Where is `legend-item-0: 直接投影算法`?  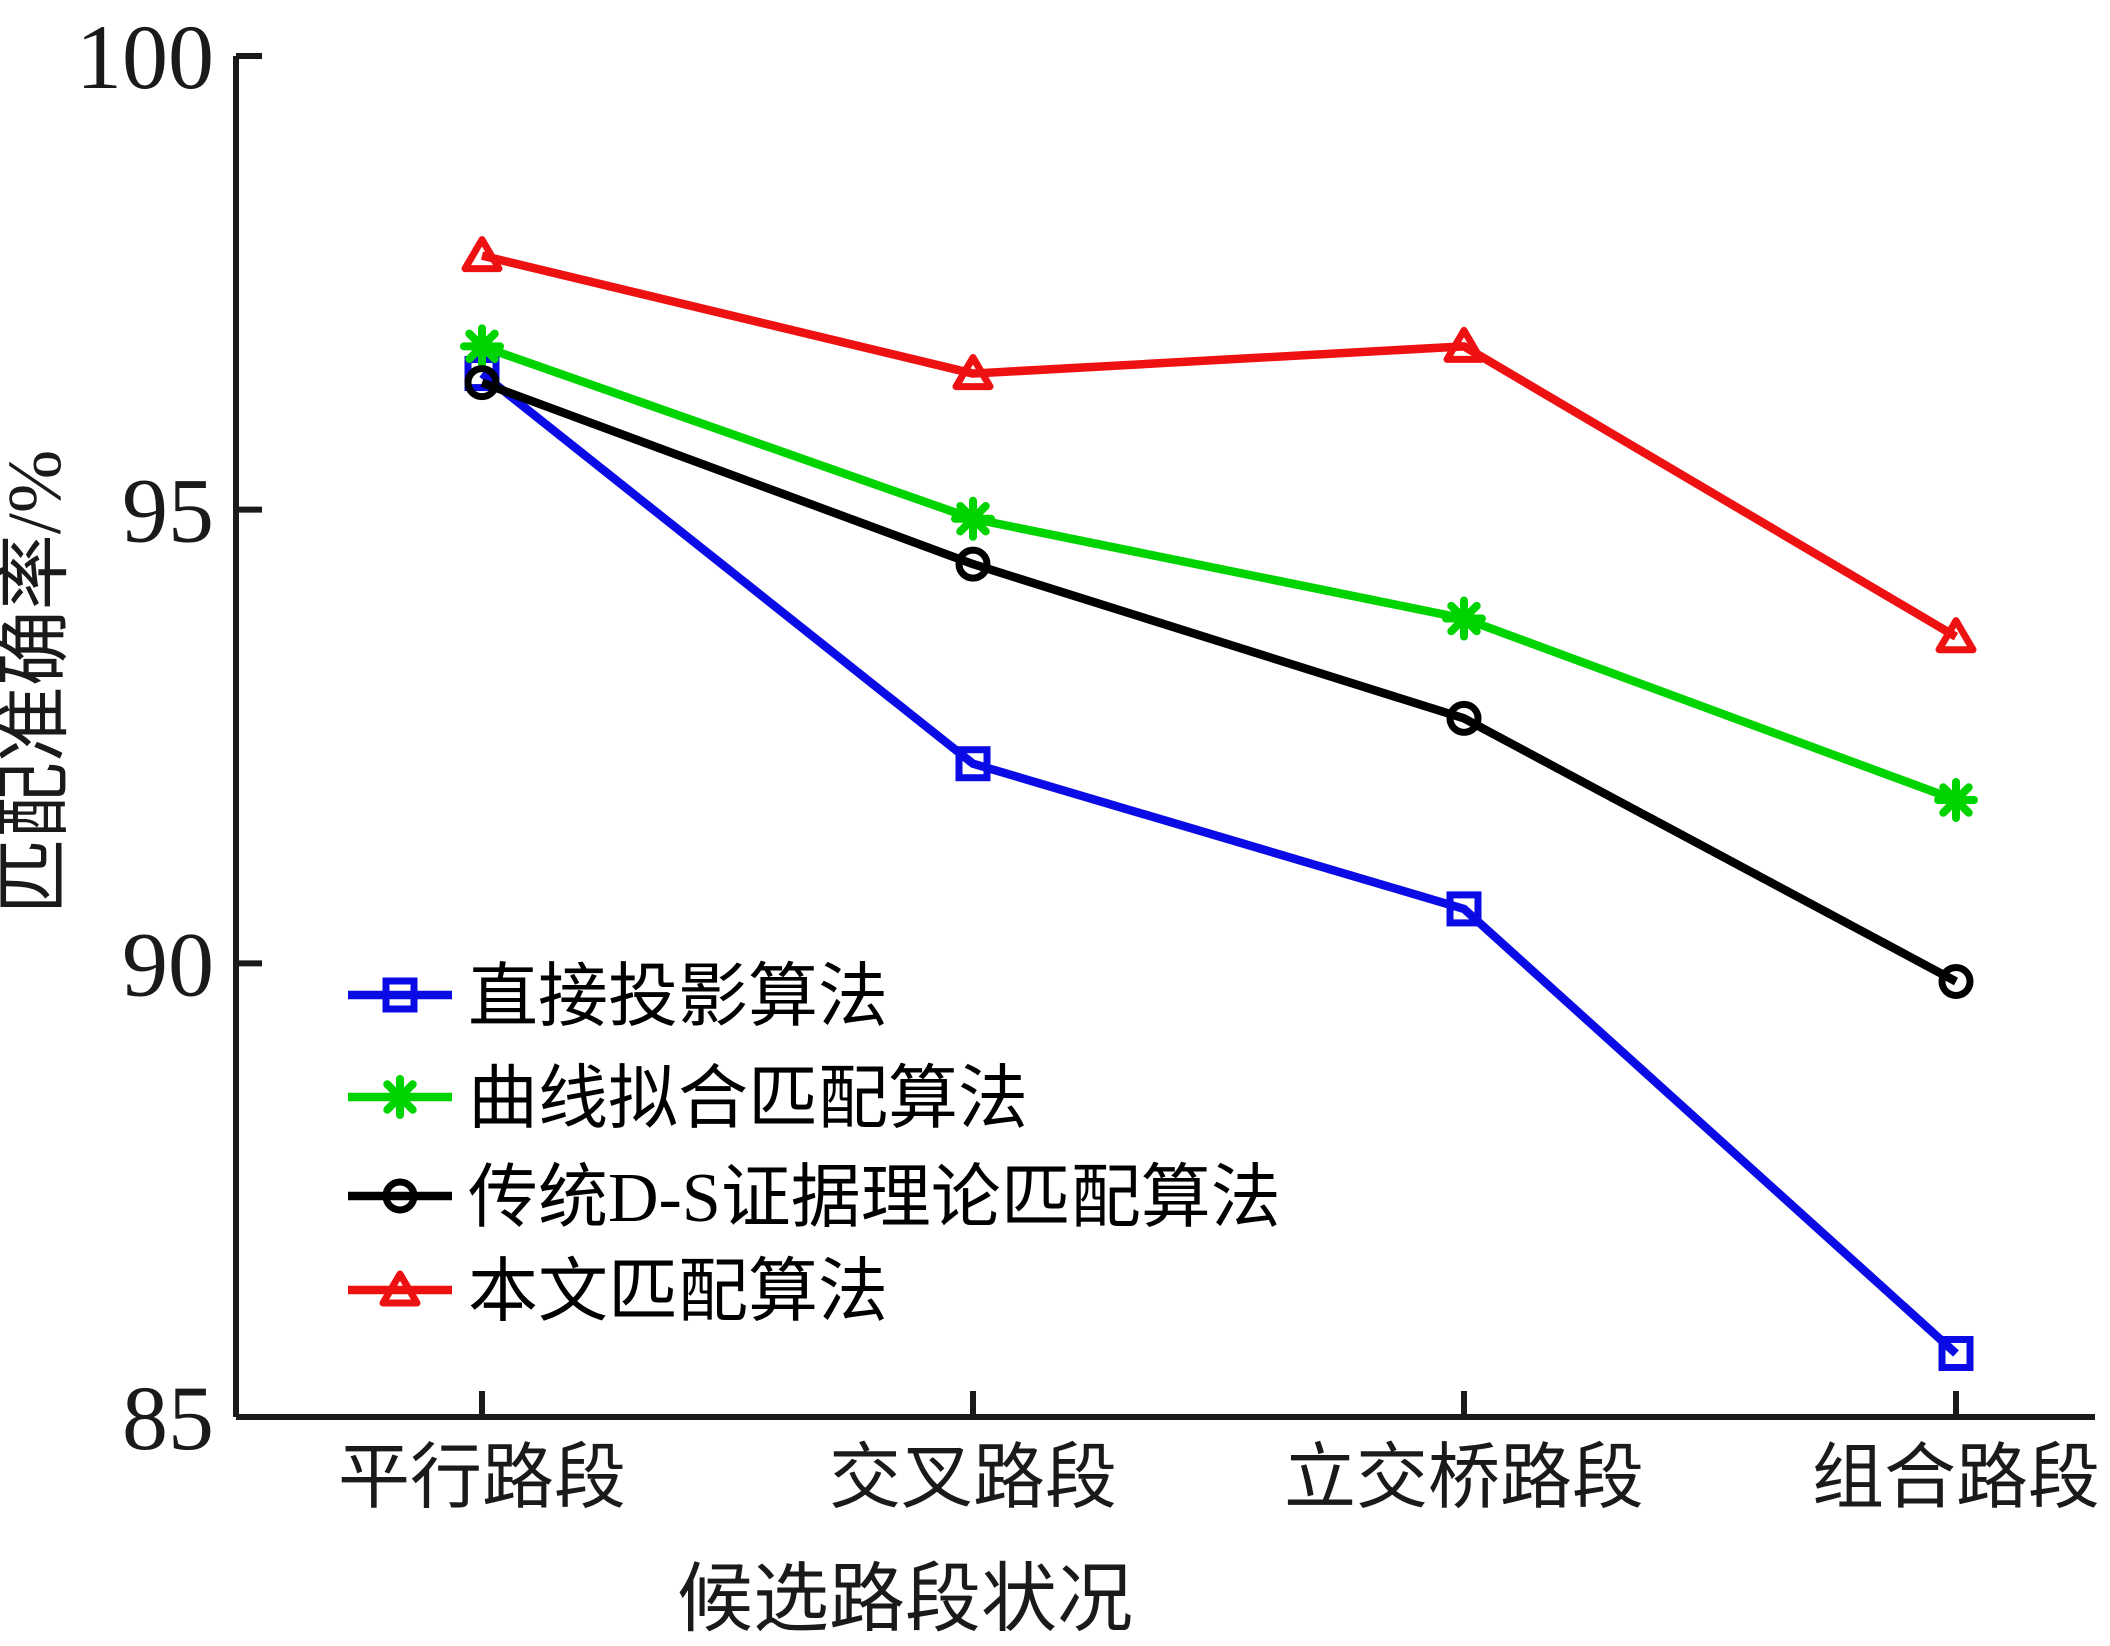 legend-item-0: 直接投影算法 is located at coordinates (618, 997).